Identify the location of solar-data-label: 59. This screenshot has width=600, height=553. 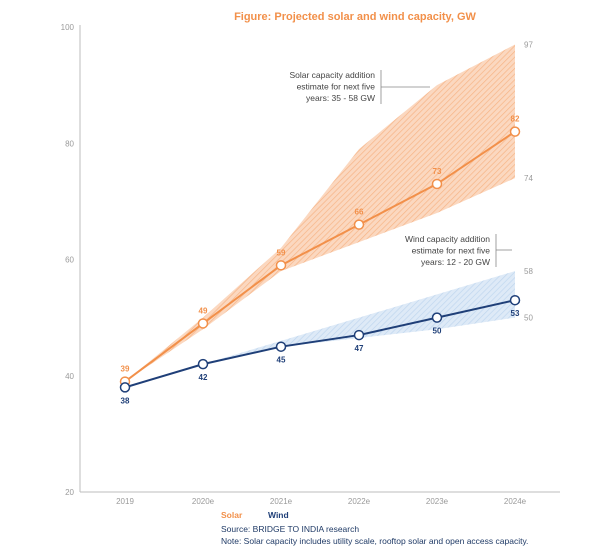
(281, 252).